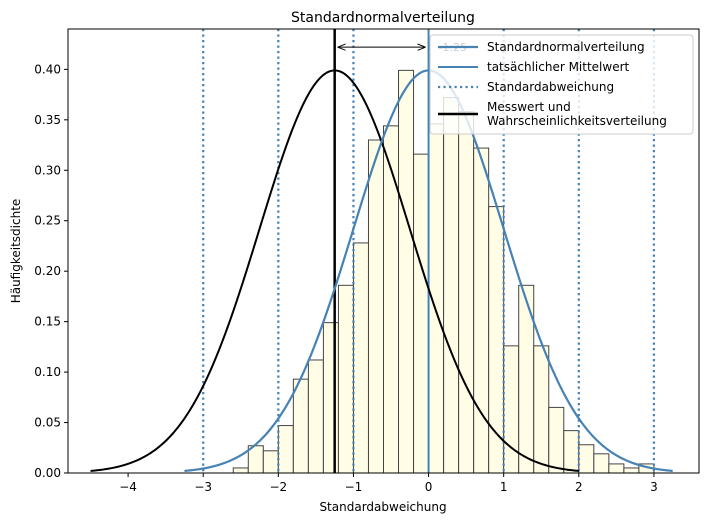 This screenshot has height=523, width=709. Describe the element at coordinates (47, 322) in the screenshot. I see `y-tick-label: 0.15` at that location.